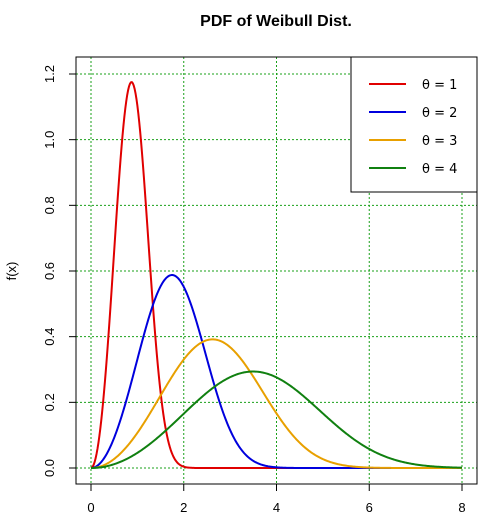 The width and height of the screenshot is (488, 525). Describe the element at coordinates (276, 21) in the screenshot. I see `chart-title: PDF of Weibull Dist.` at that location.